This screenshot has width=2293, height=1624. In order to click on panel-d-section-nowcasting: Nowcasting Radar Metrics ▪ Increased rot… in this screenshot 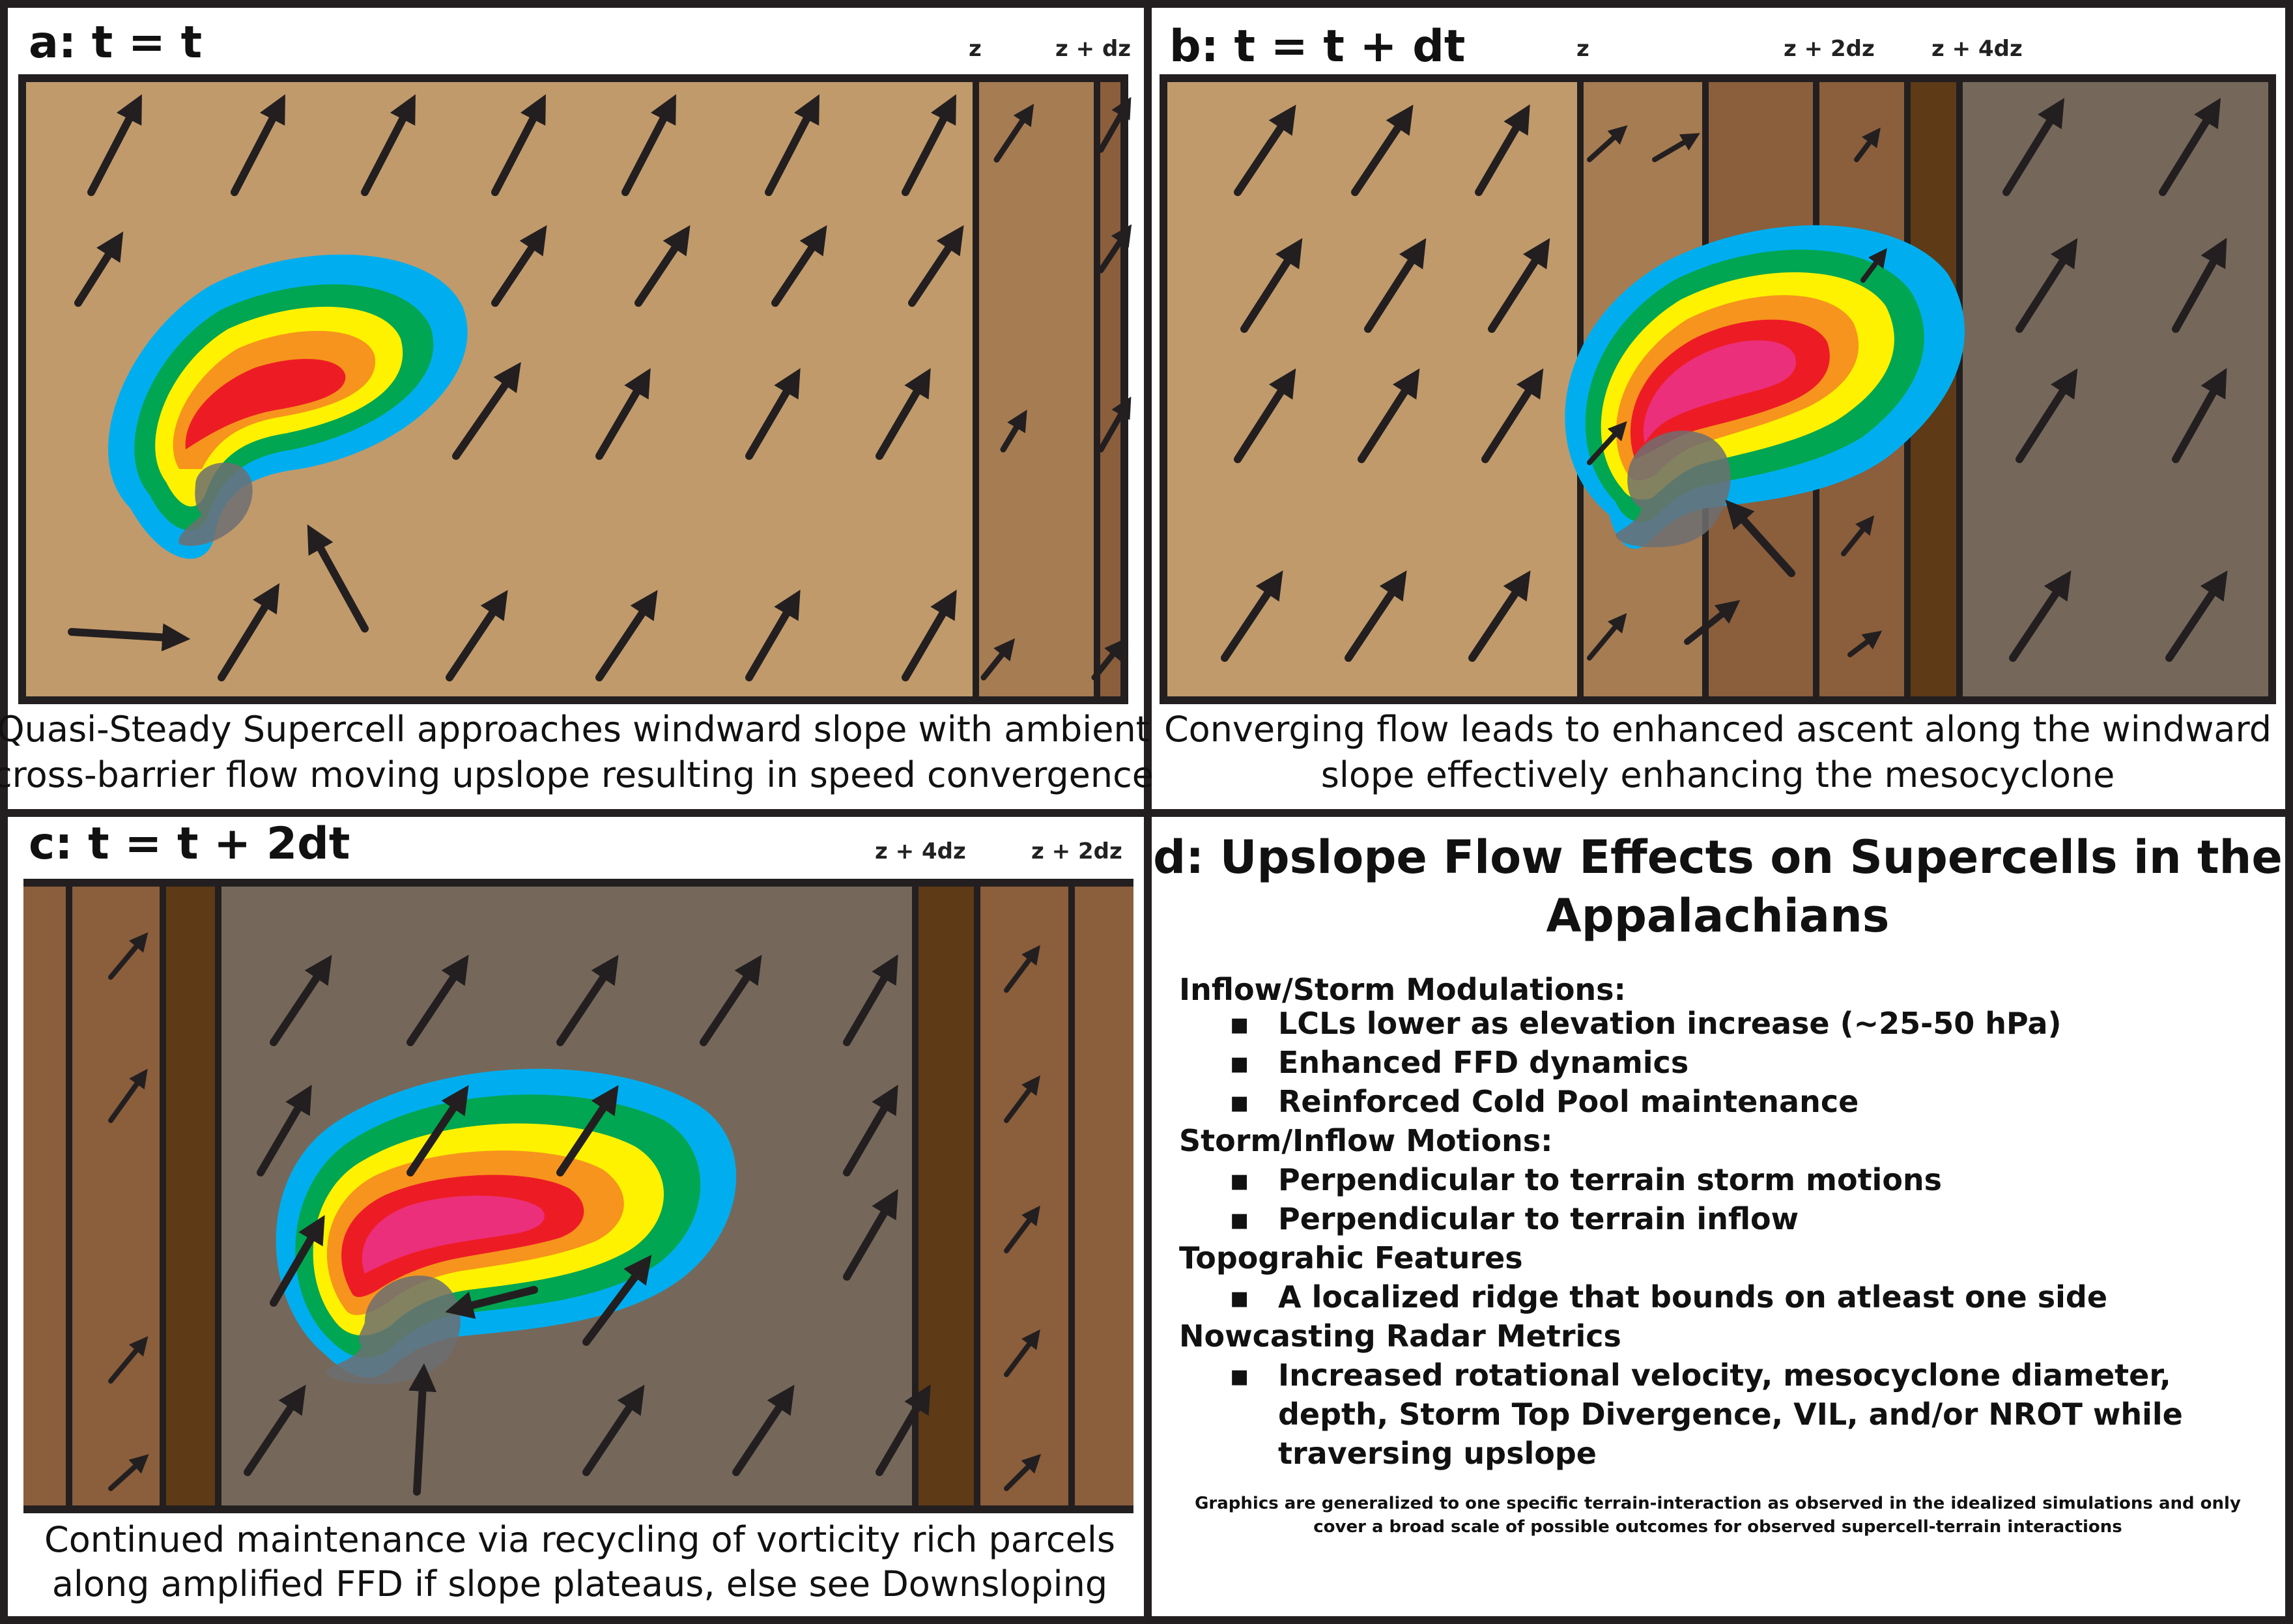, I will do `click(1681, 1394)`.